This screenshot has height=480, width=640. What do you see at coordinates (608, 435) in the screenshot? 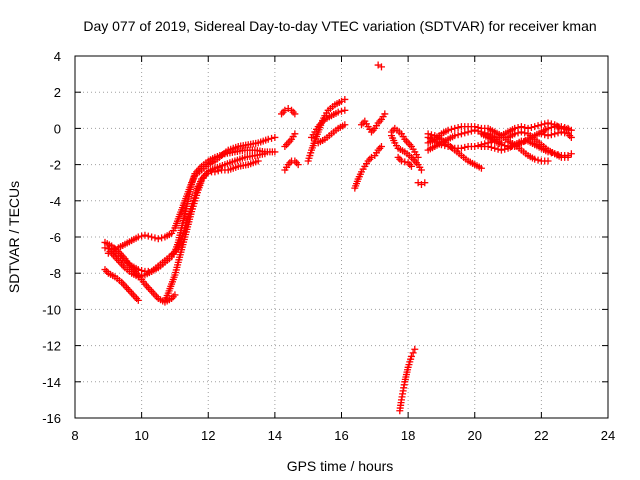
I see `x-tick-label: 24` at bounding box center [608, 435].